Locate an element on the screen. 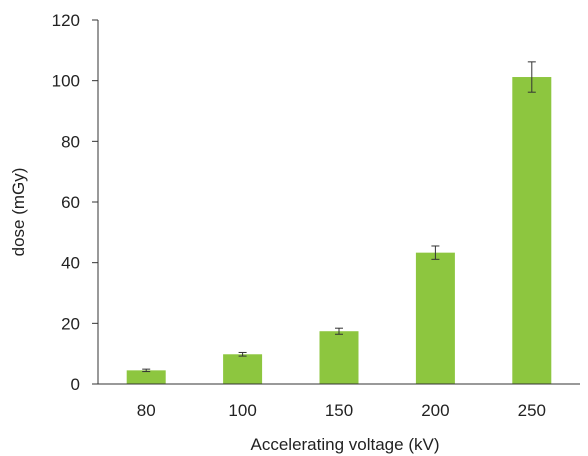  x-tick-label-150: 150 is located at coordinates (339, 410).